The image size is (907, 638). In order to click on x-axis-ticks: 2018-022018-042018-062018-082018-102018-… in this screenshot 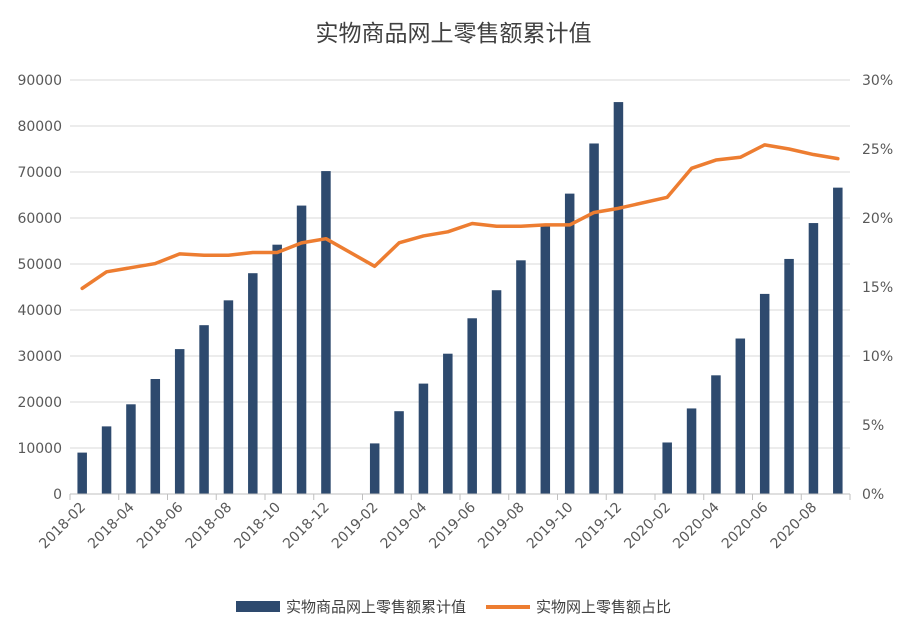, I will do `click(428, 525)`.